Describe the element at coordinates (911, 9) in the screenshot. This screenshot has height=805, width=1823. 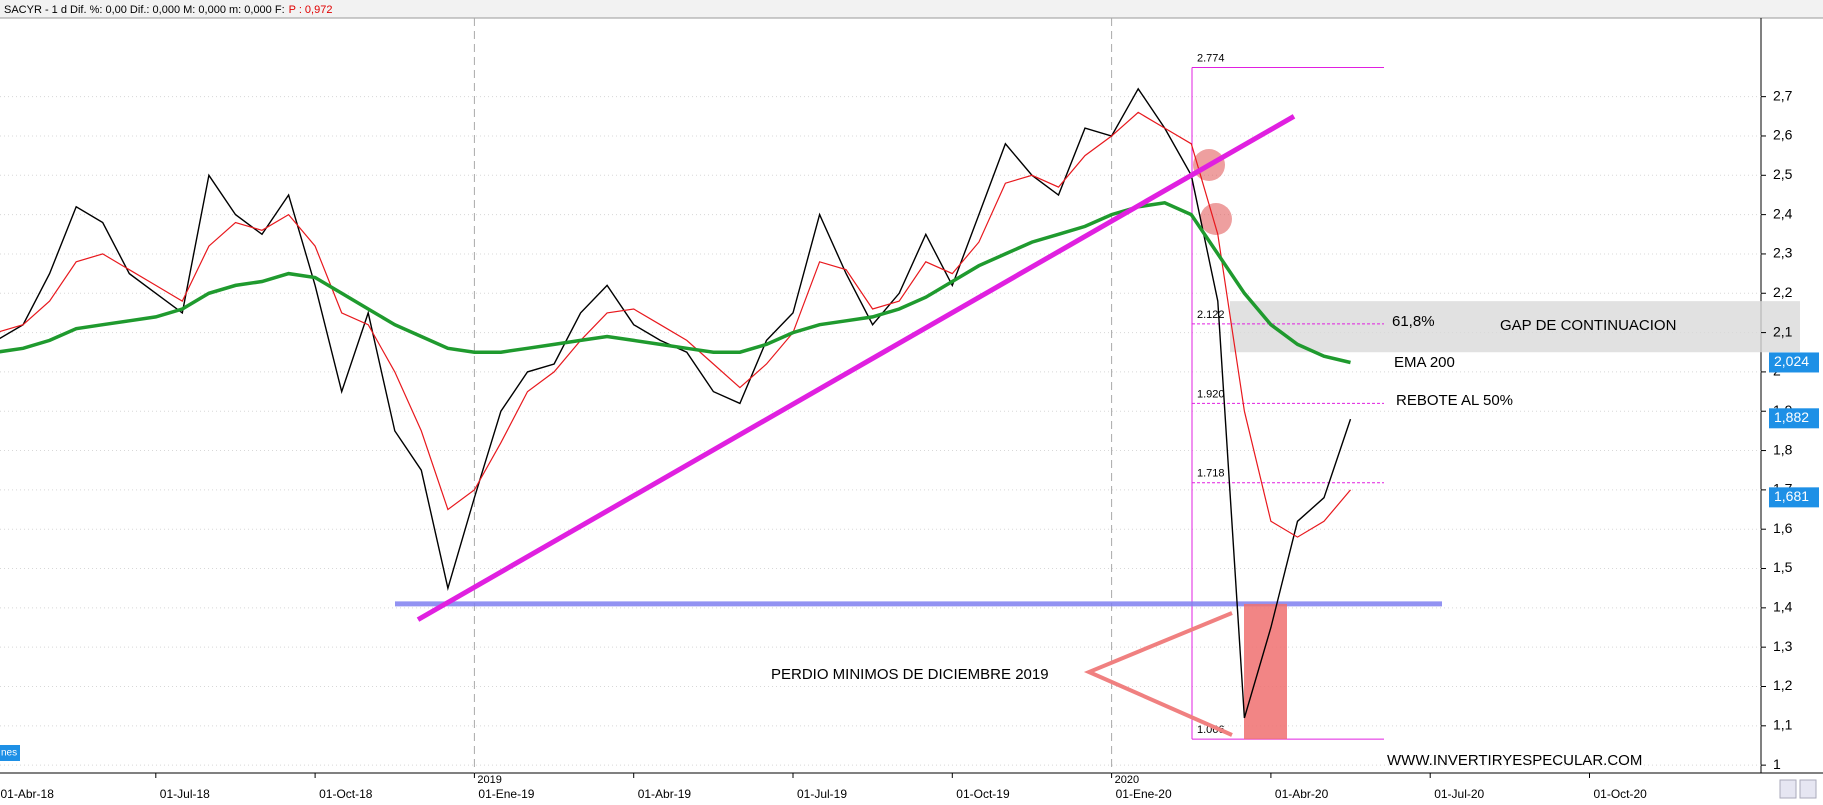
I see `header-bar` at that location.